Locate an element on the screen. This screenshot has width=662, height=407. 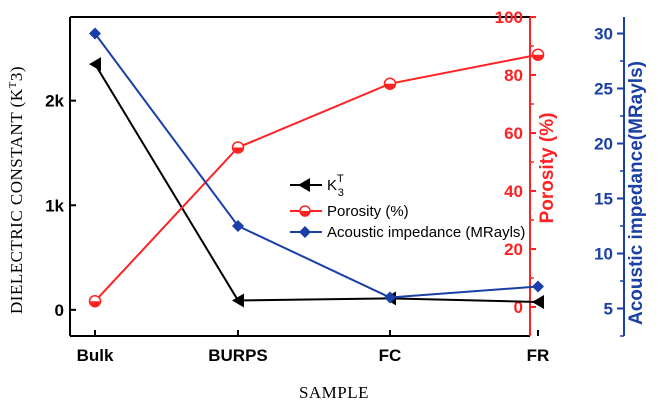
left-tick-label: 0 is located at coordinates (59, 310).